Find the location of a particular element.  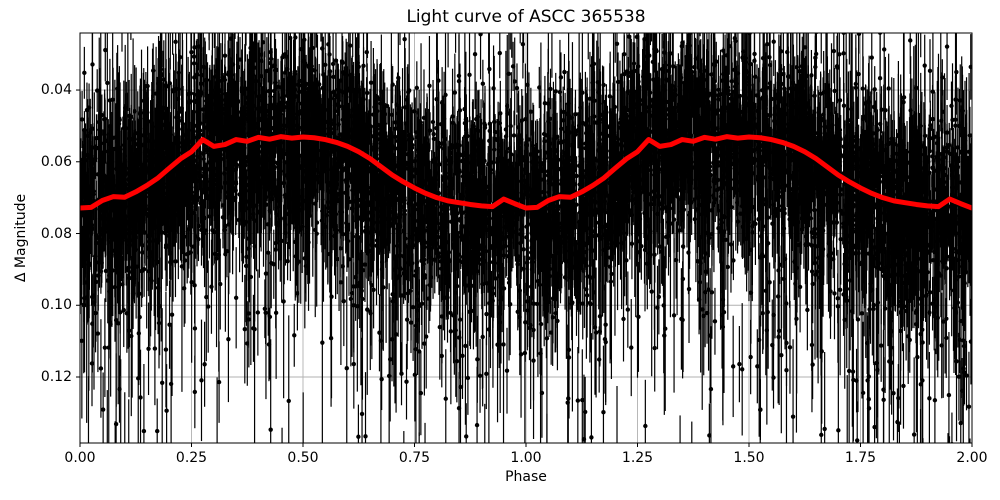

y-tick-label: 0.04 is located at coordinates (56, 90).